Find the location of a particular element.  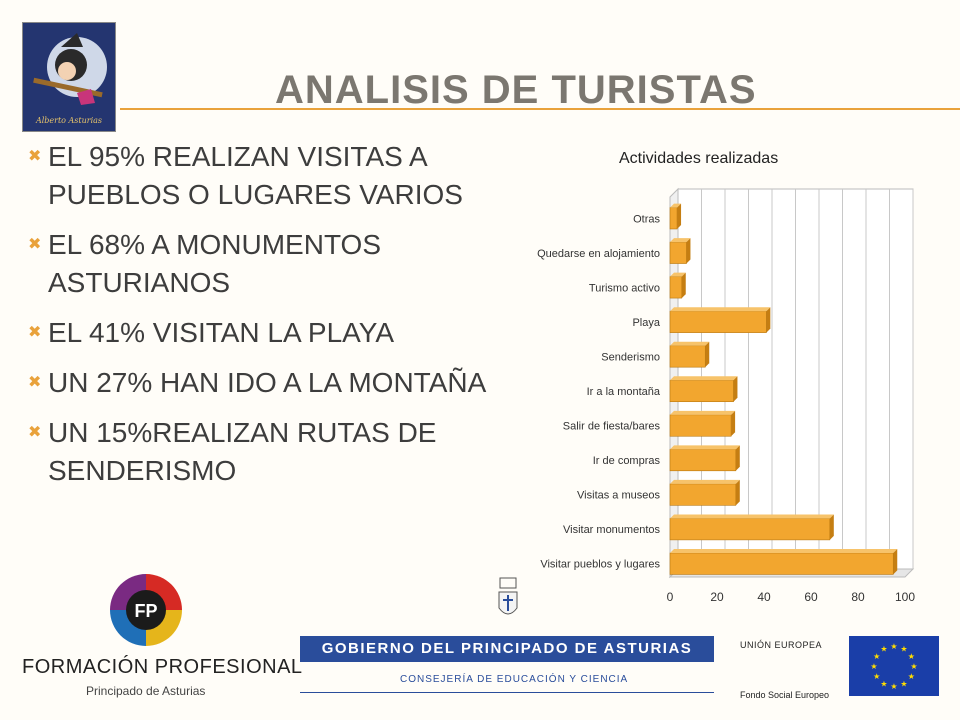

x-tick-label: 100 is located at coordinates (905, 597).